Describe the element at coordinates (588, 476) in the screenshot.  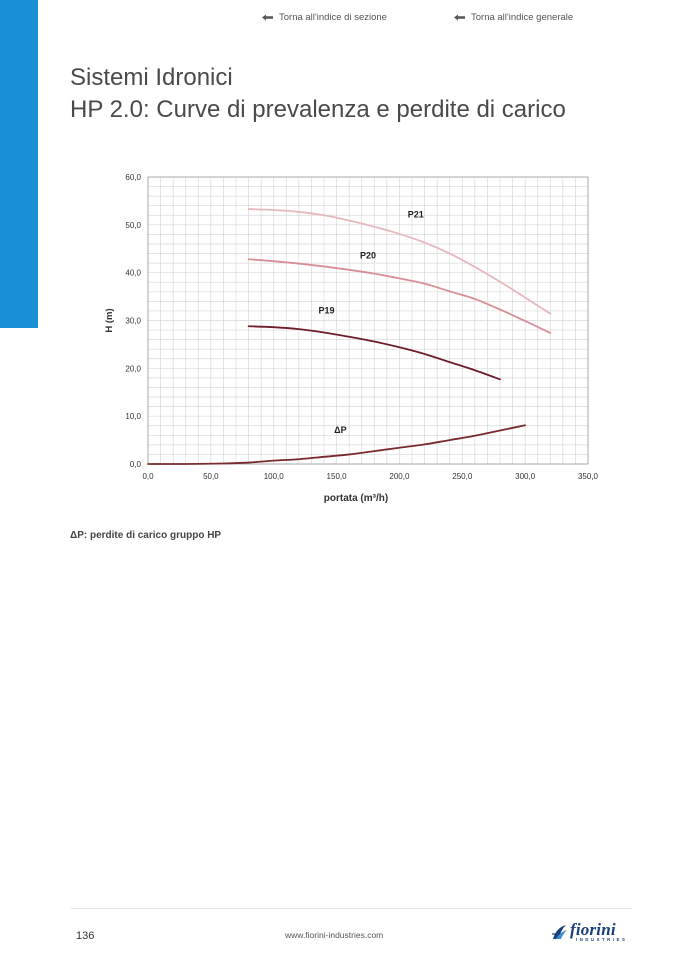
I see `x-tick-label: 350,0` at that location.